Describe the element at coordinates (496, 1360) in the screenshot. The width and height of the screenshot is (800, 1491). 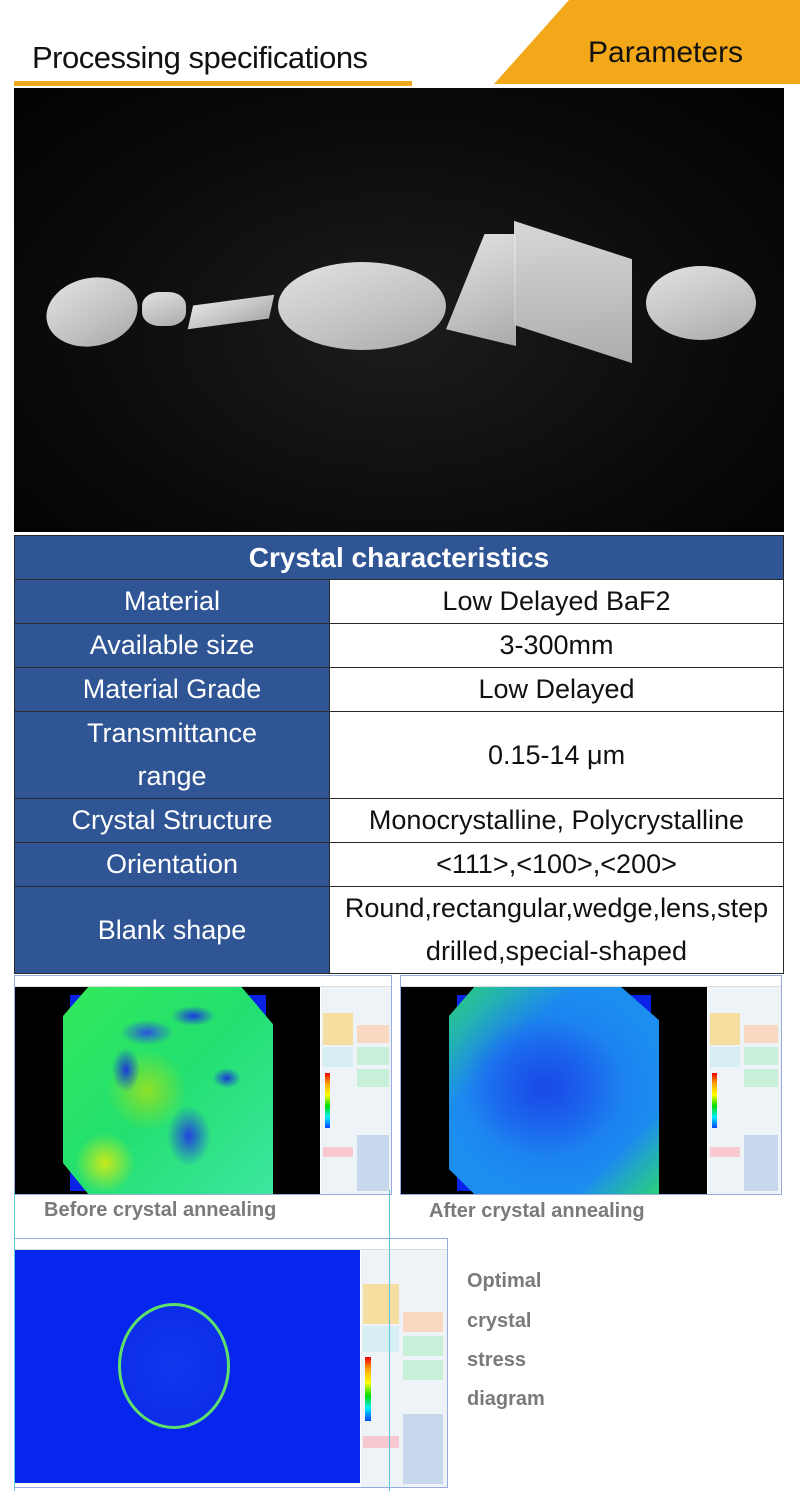
I see `optimal-caption-line: stress` at that location.